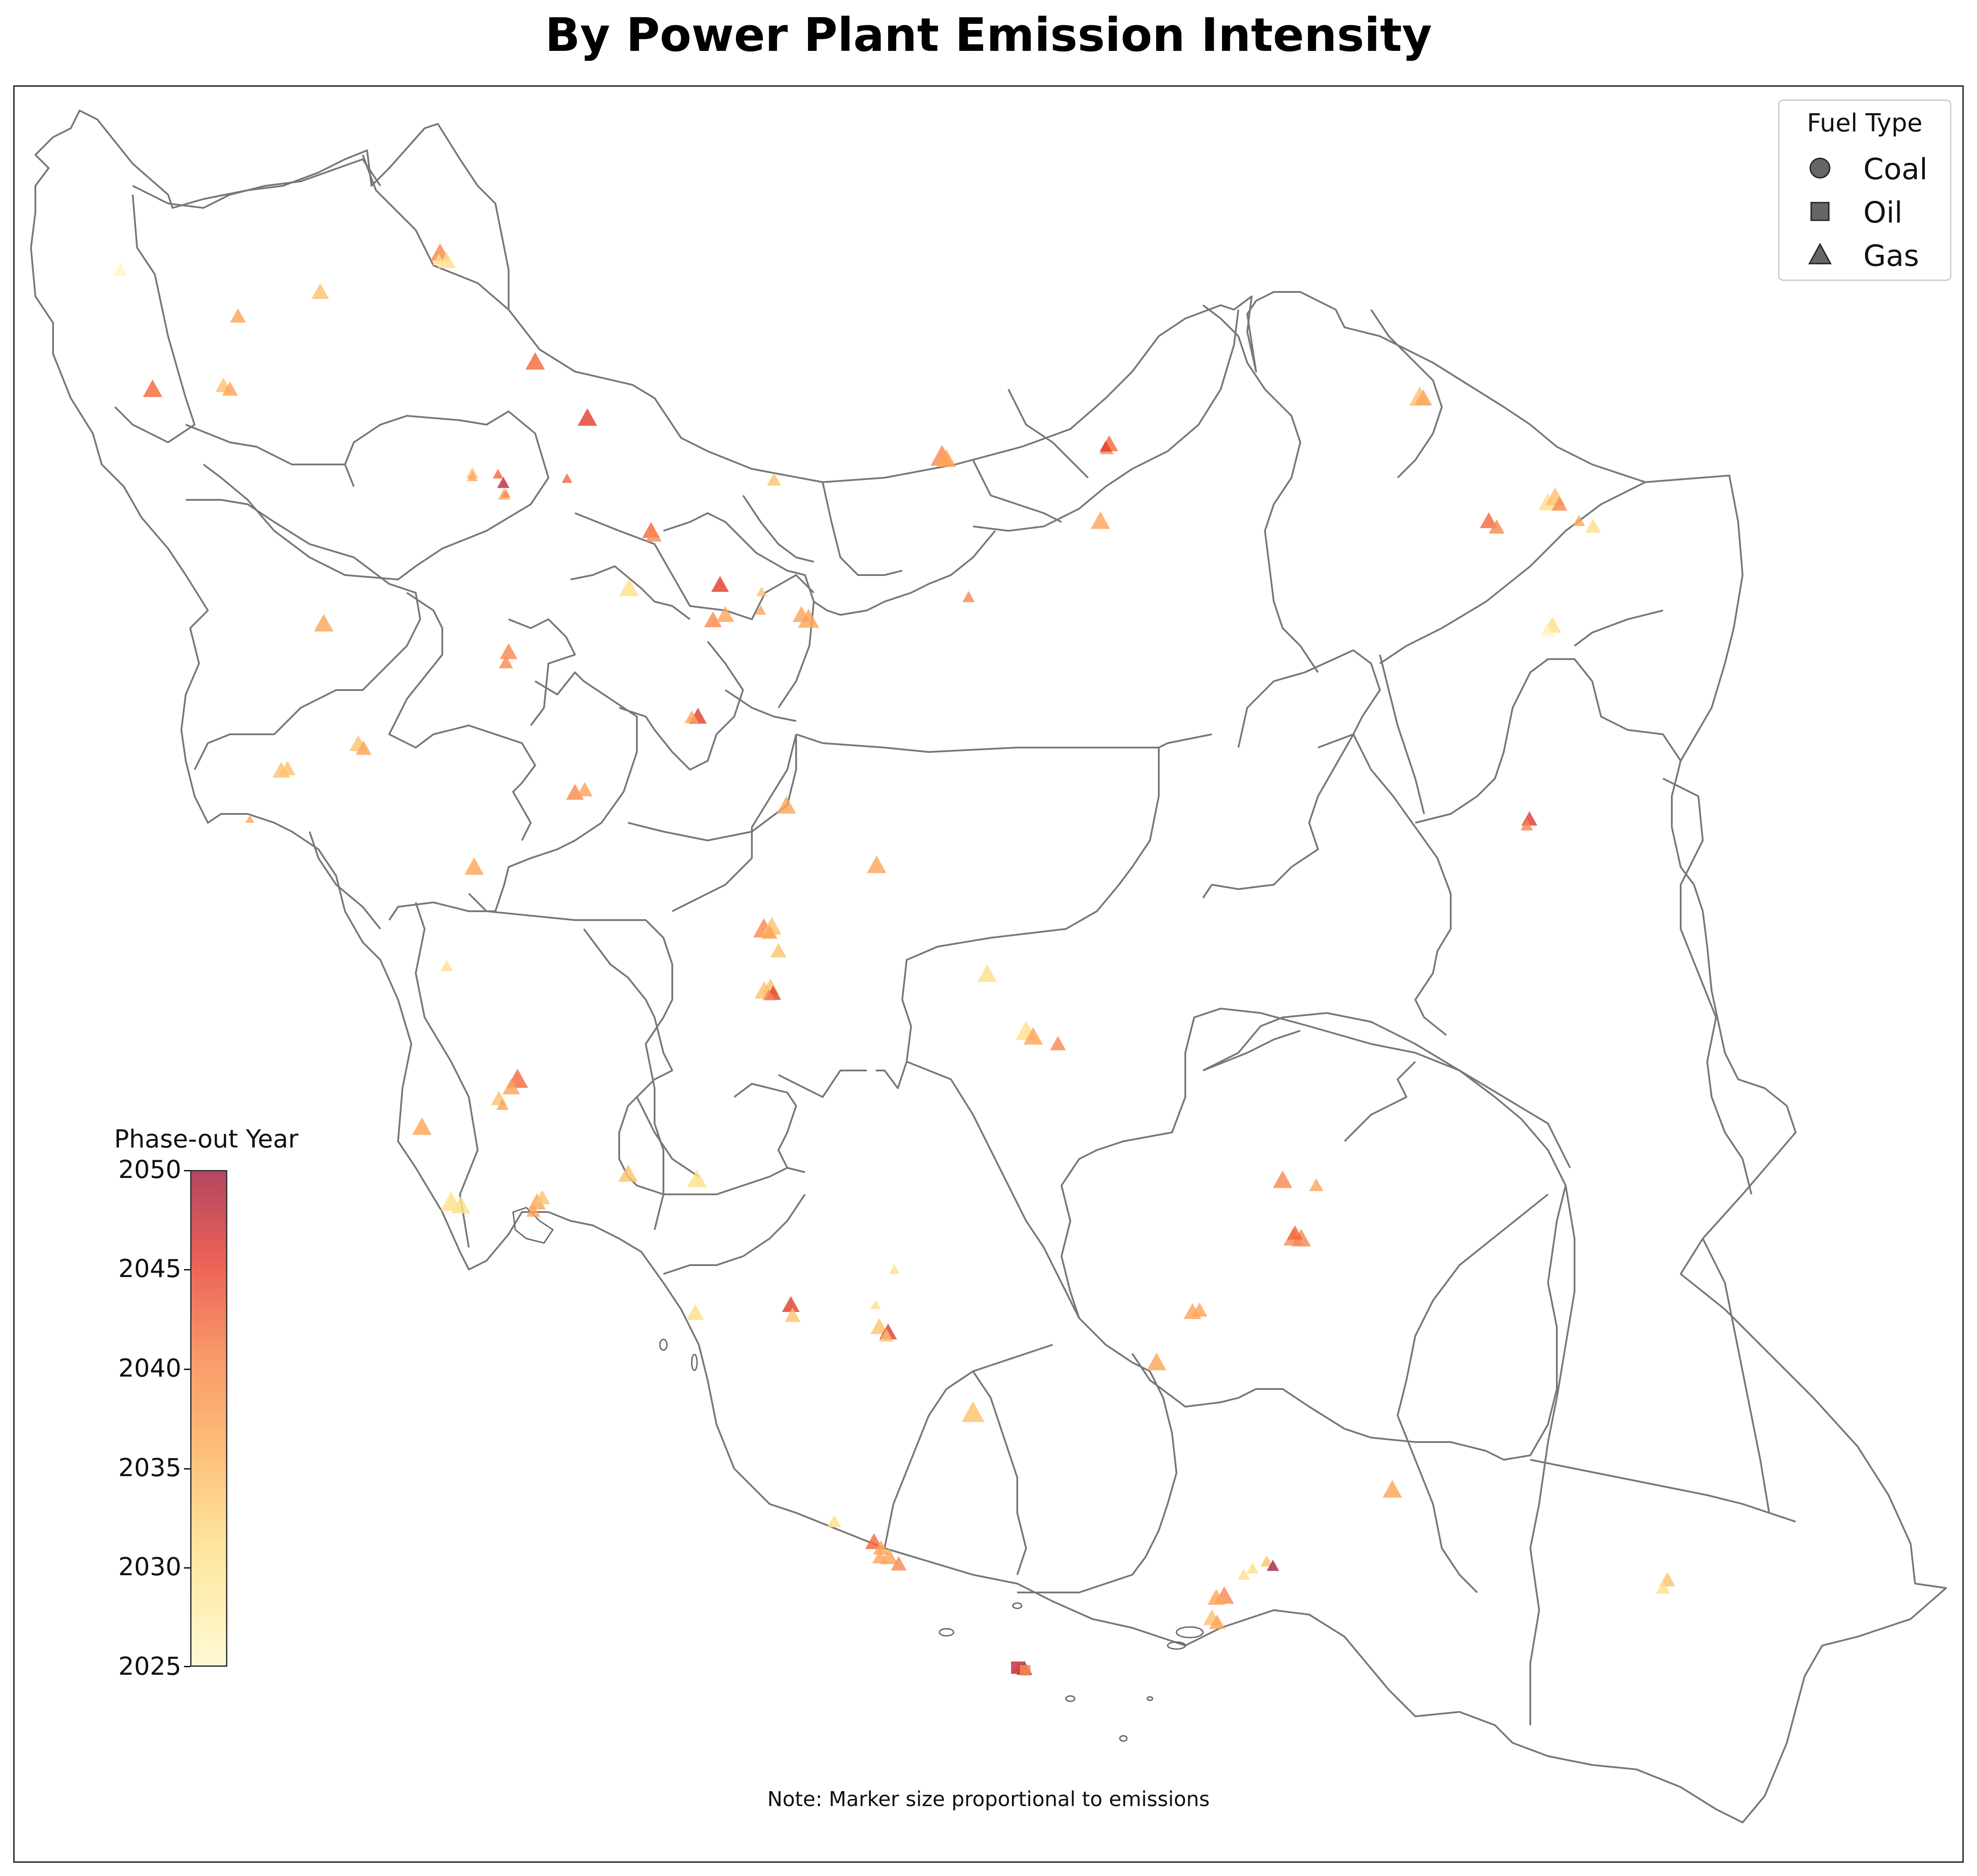  What do you see at coordinates (149, 1468) in the screenshot?
I see `colorbar-tick: 2035` at bounding box center [149, 1468].